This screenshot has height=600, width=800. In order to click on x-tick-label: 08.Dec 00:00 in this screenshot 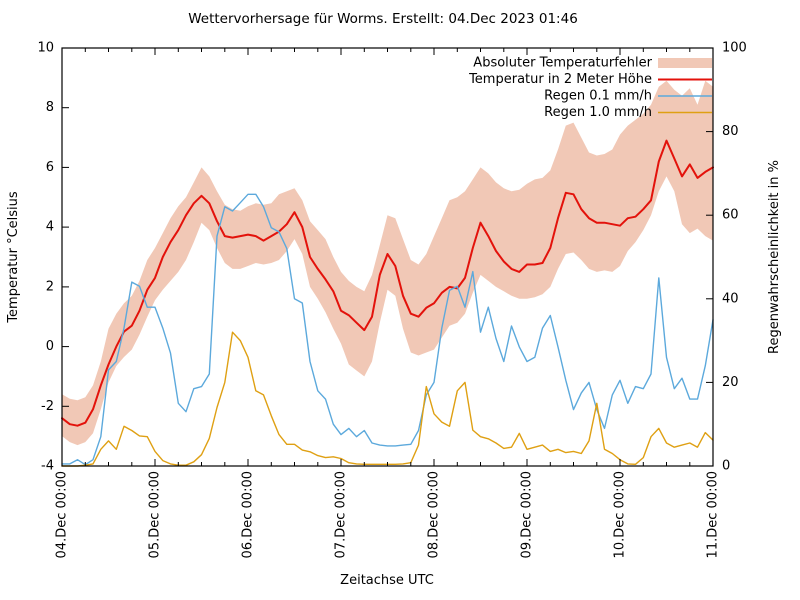, I will do `click(434, 514)`.